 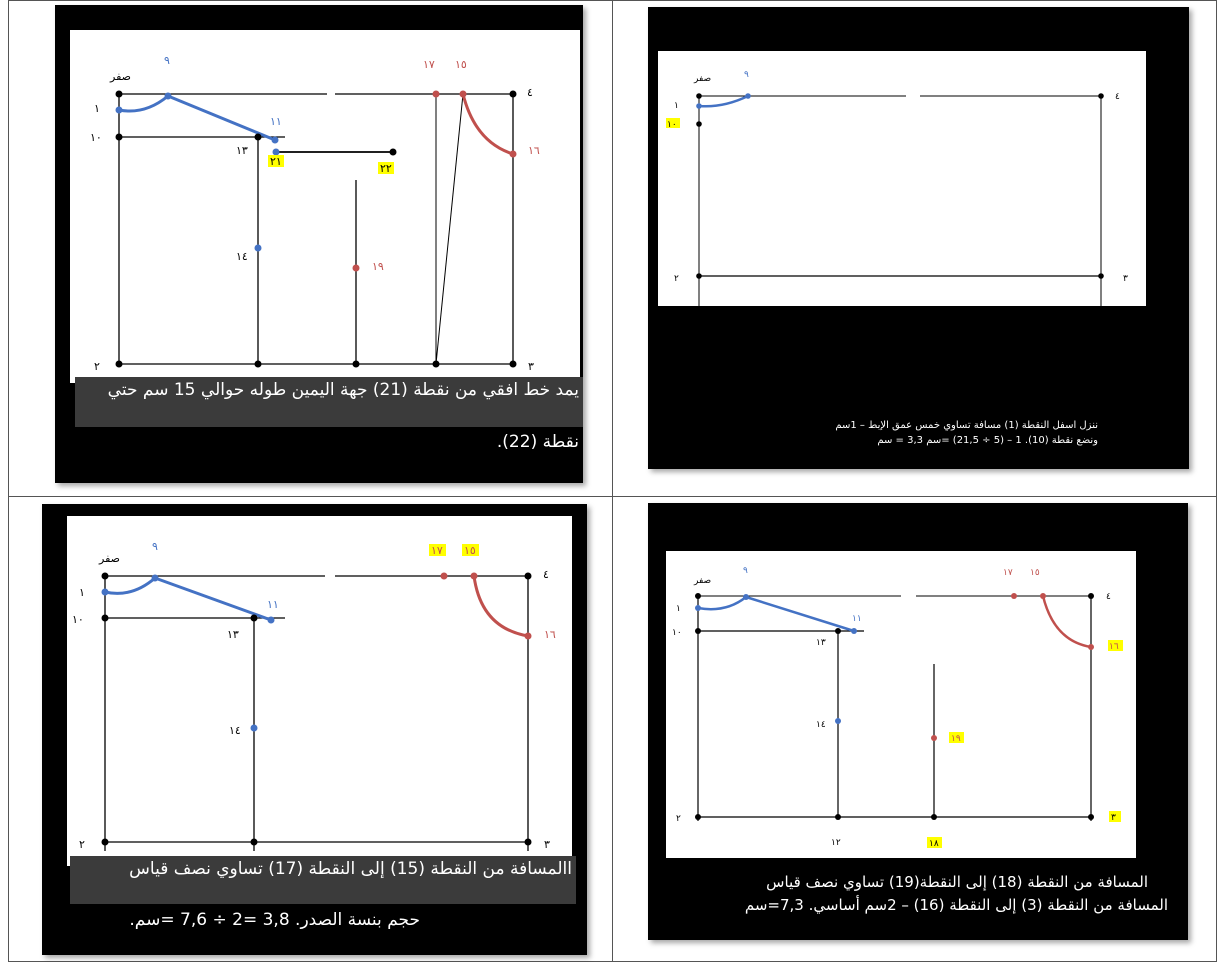 I want to click on table-border-left, so click(x=8, y=481).